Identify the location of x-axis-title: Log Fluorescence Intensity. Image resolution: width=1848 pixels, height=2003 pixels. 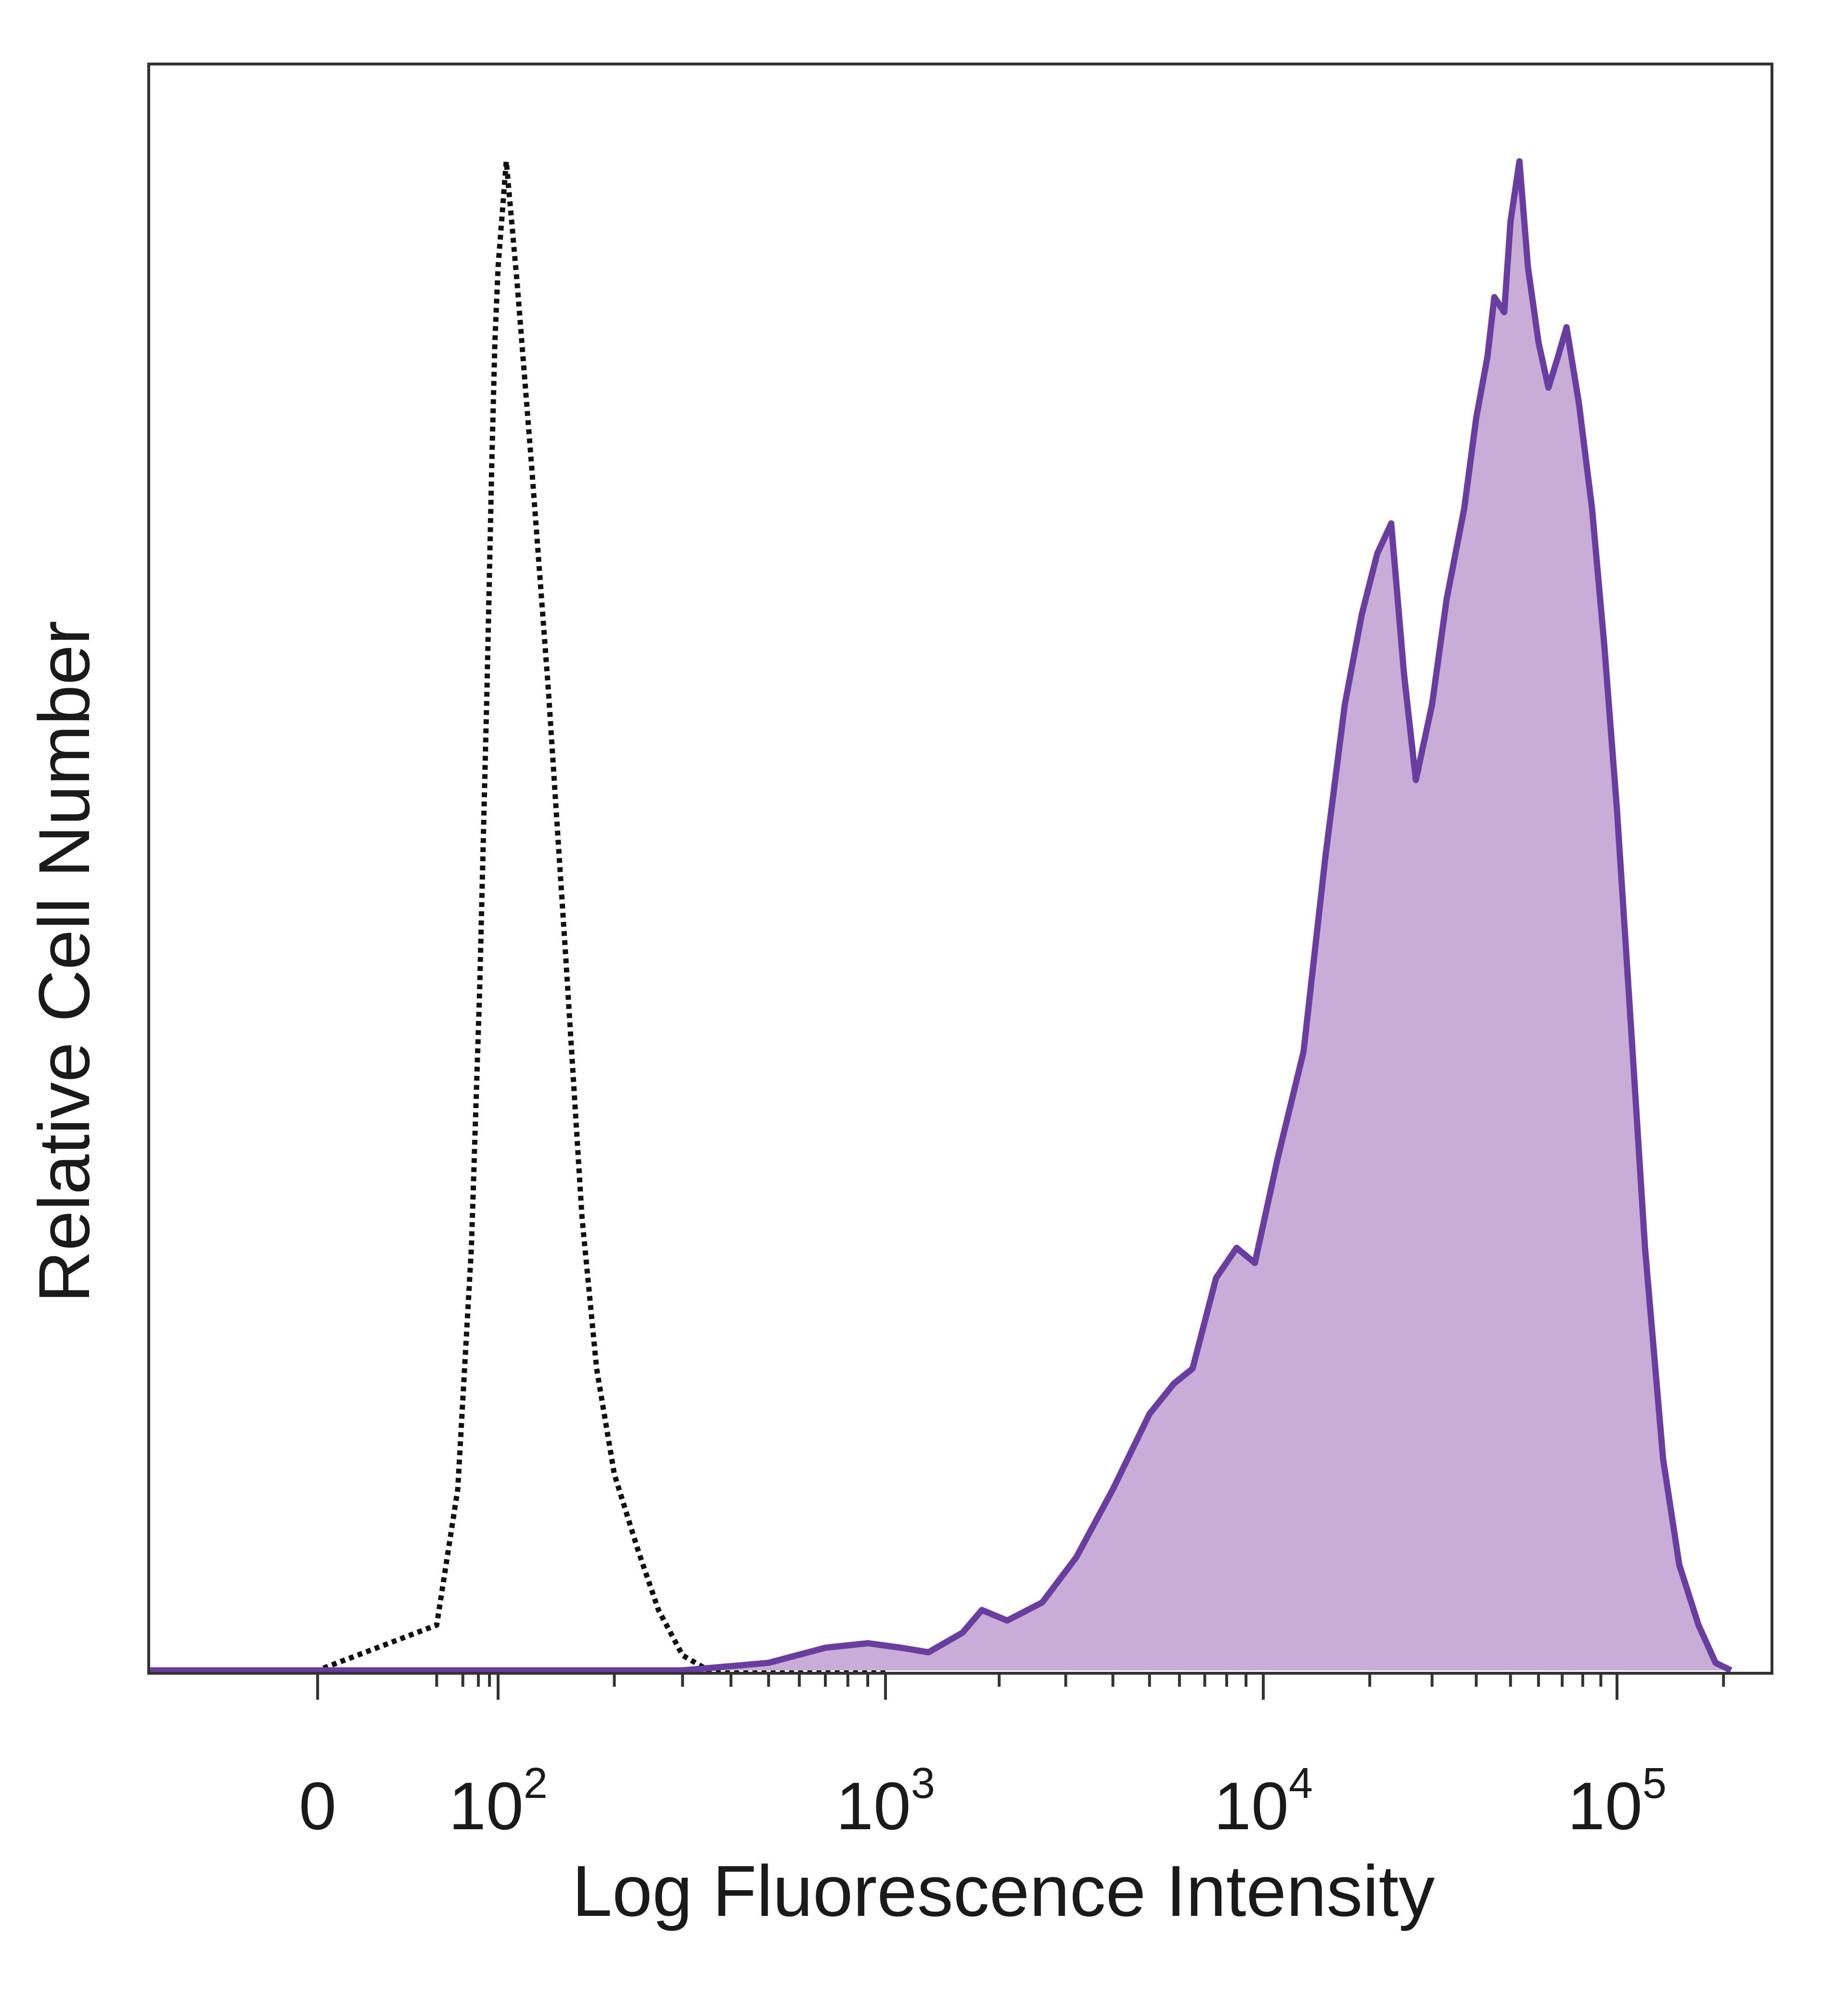
(1003, 1890).